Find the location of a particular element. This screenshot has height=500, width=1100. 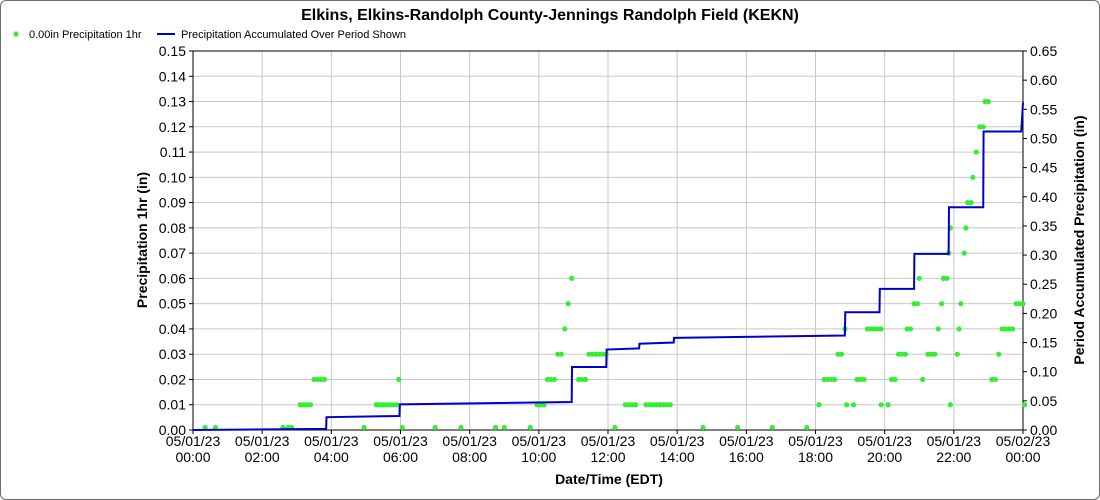

y-left-tick-label: 0.01 is located at coordinates (172, 405).